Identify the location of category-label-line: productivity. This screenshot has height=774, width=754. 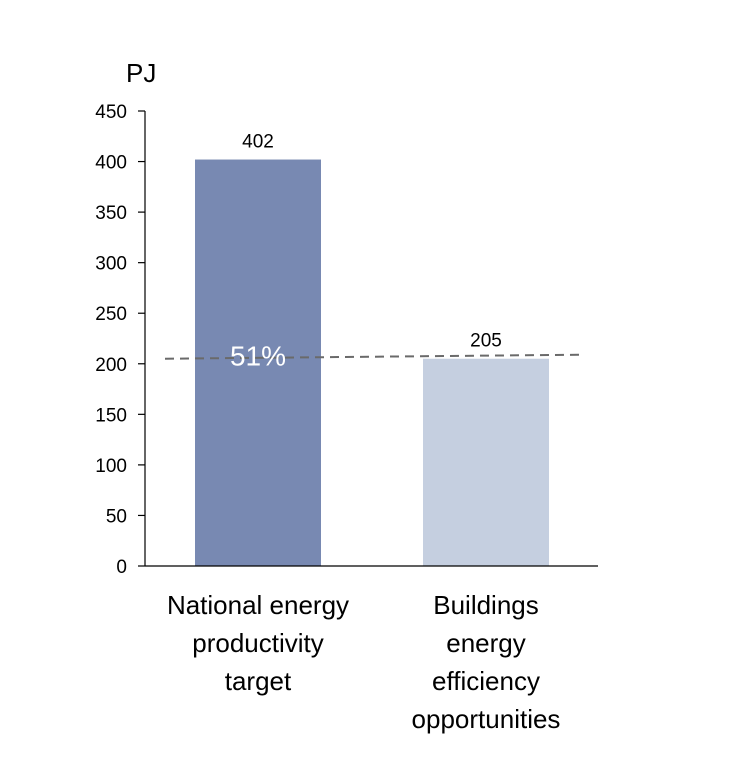
(258, 643).